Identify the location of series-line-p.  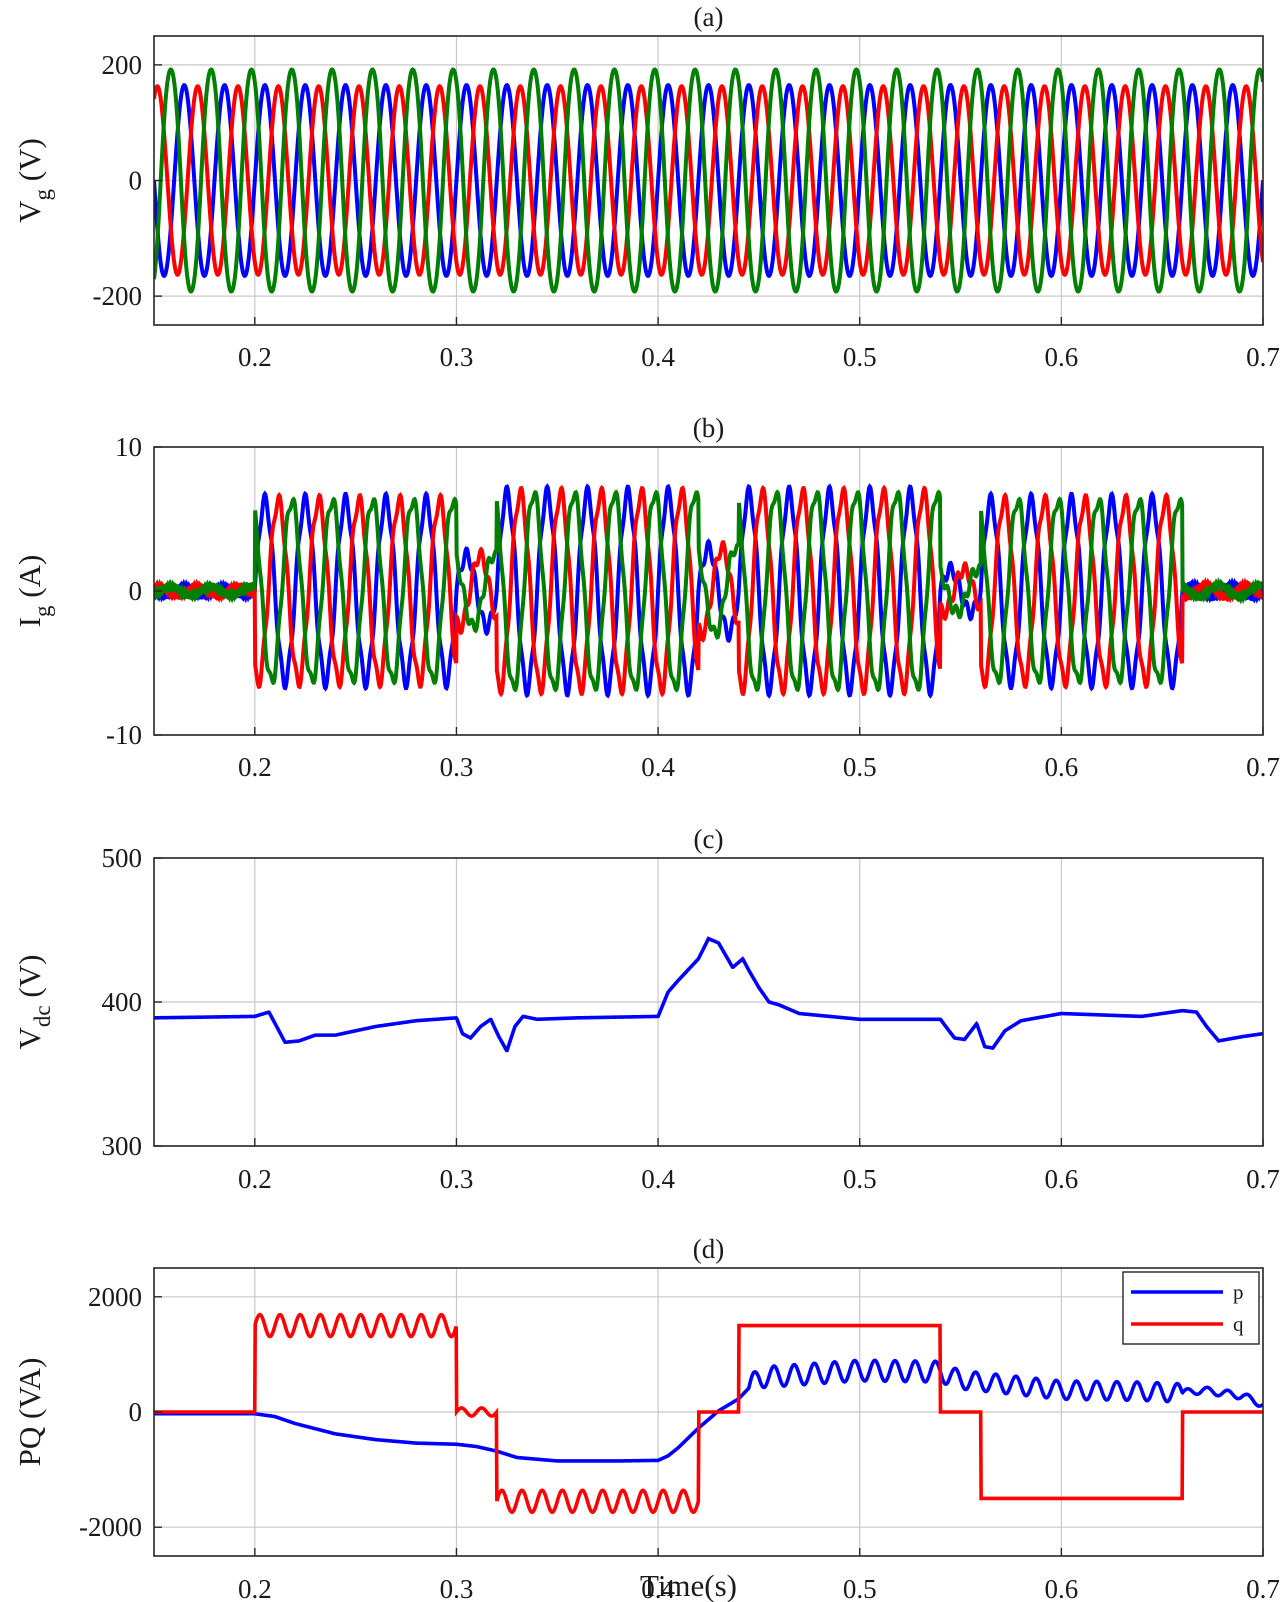
(708, 1410).